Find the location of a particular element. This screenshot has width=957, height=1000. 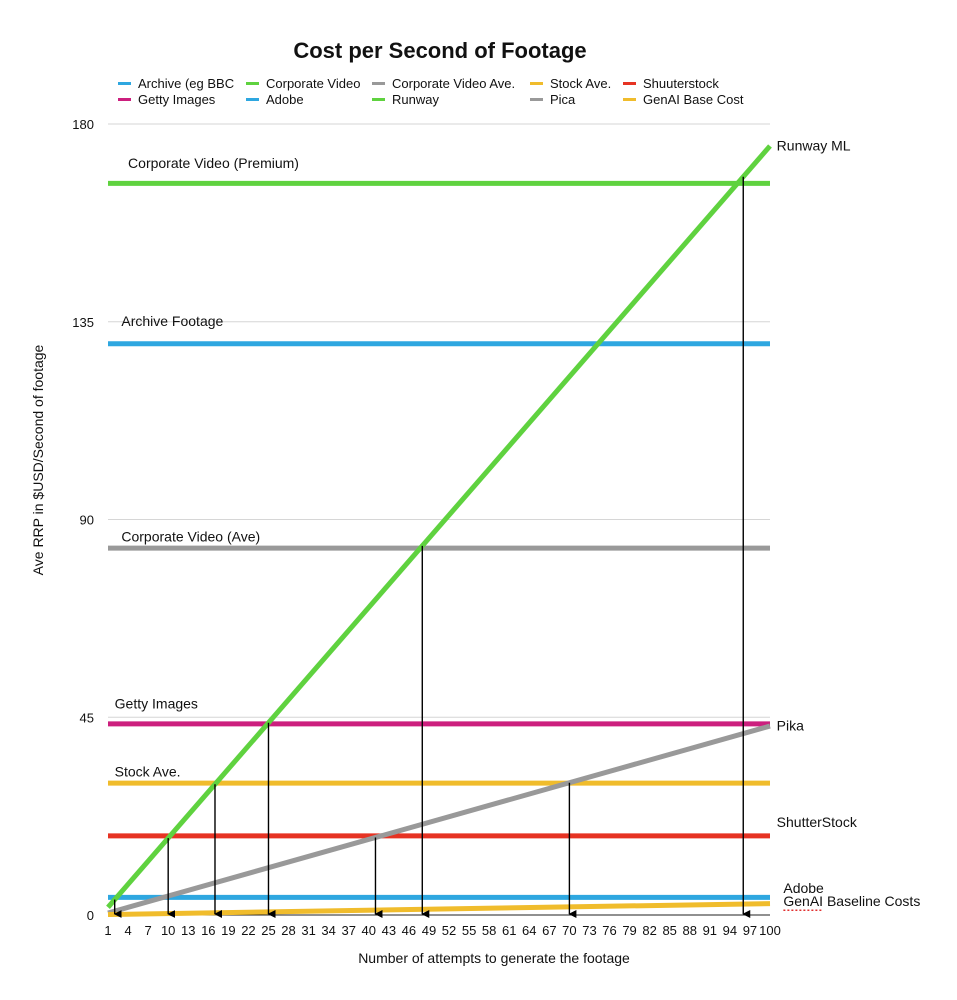

legend-item-genai-base-cost: GenAI Base Cost is located at coordinates (683, 99).